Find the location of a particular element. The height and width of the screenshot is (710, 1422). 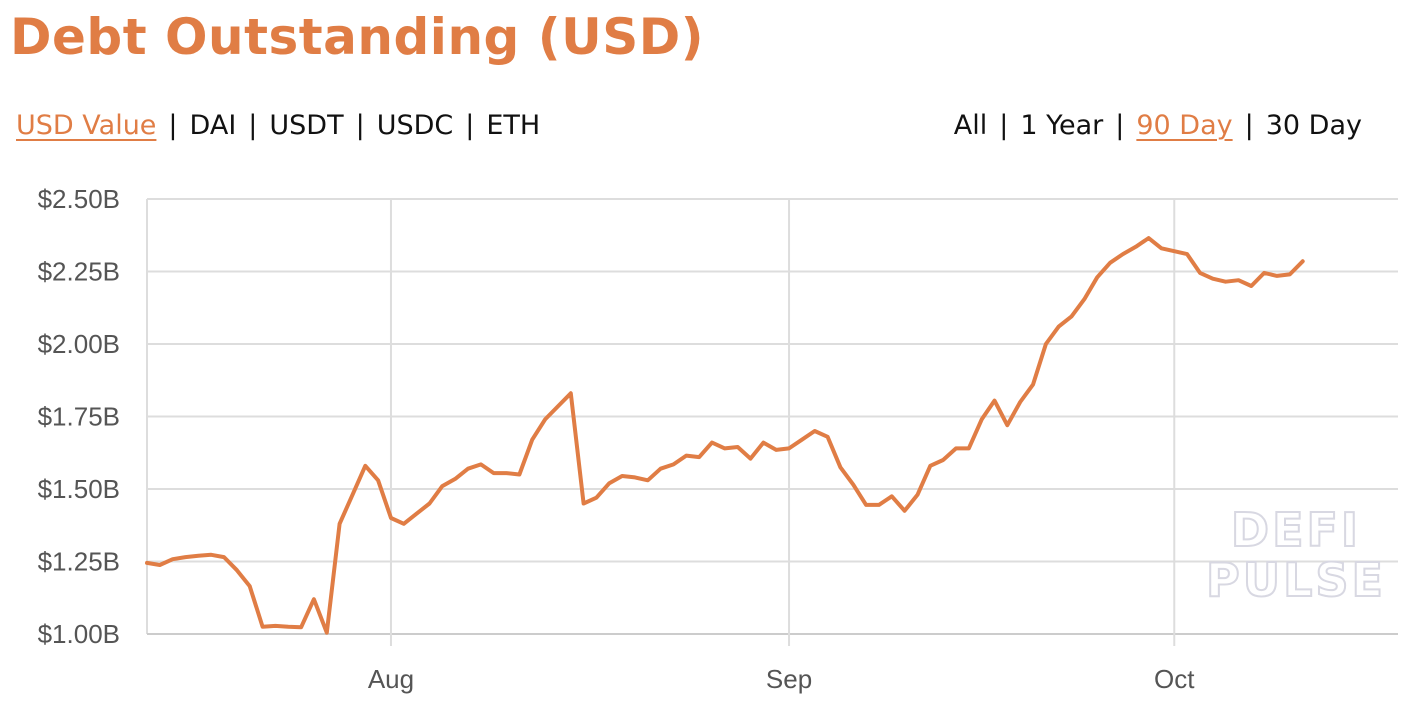

tab-usdc: USDC is located at coordinates (415, 125).